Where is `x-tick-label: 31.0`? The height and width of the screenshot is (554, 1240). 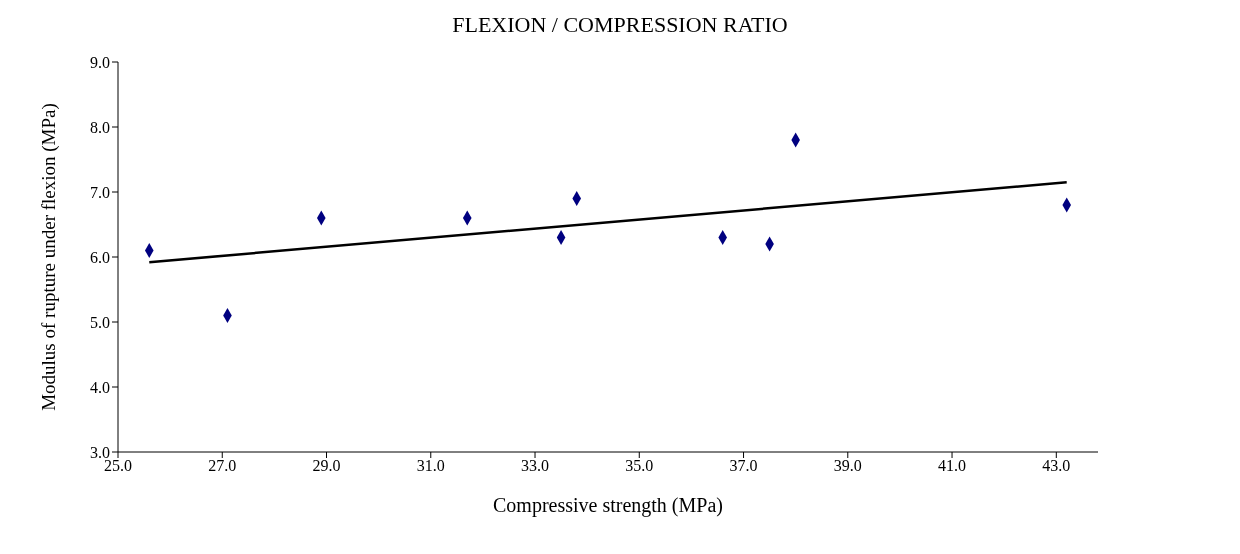 x-tick-label: 31.0 is located at coordinates (430, 466).